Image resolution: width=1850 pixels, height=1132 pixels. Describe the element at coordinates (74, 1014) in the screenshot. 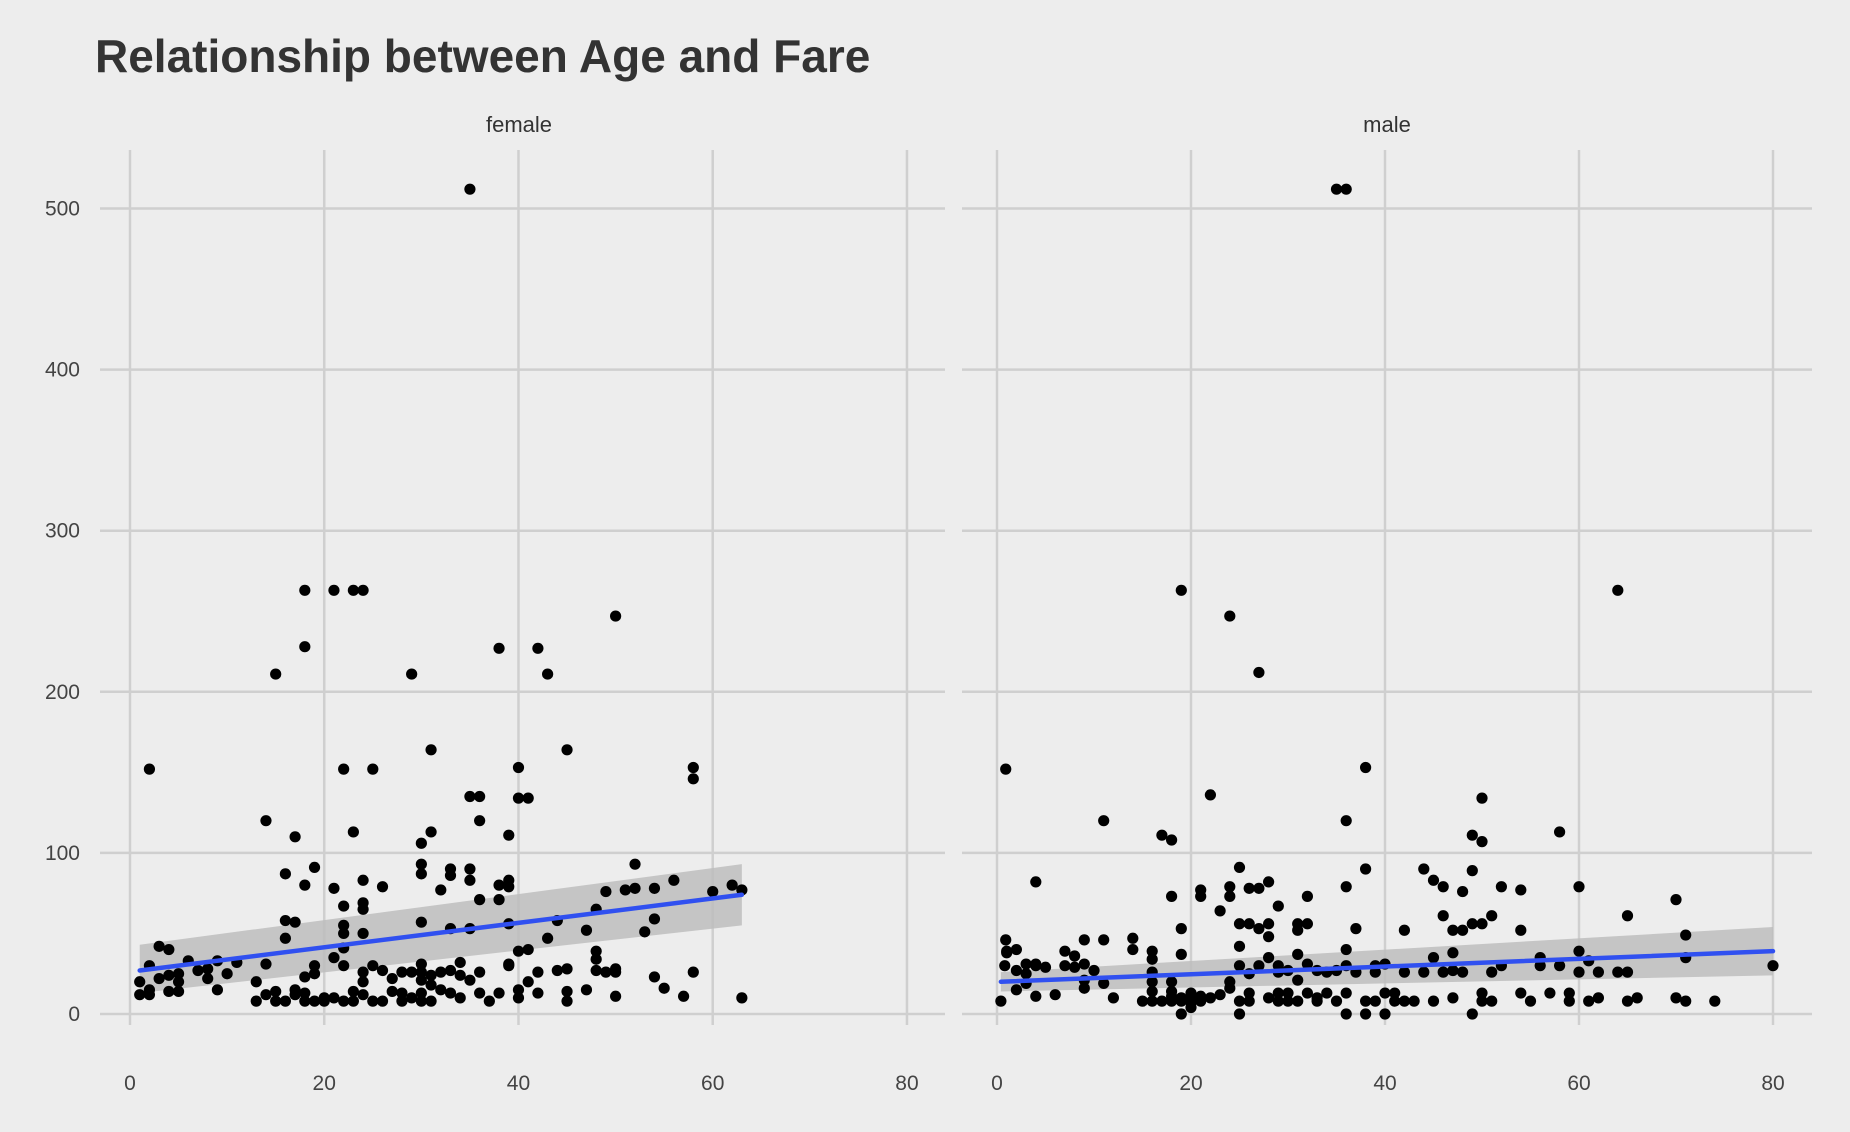

I see `y-tick-label: 0` at that location.